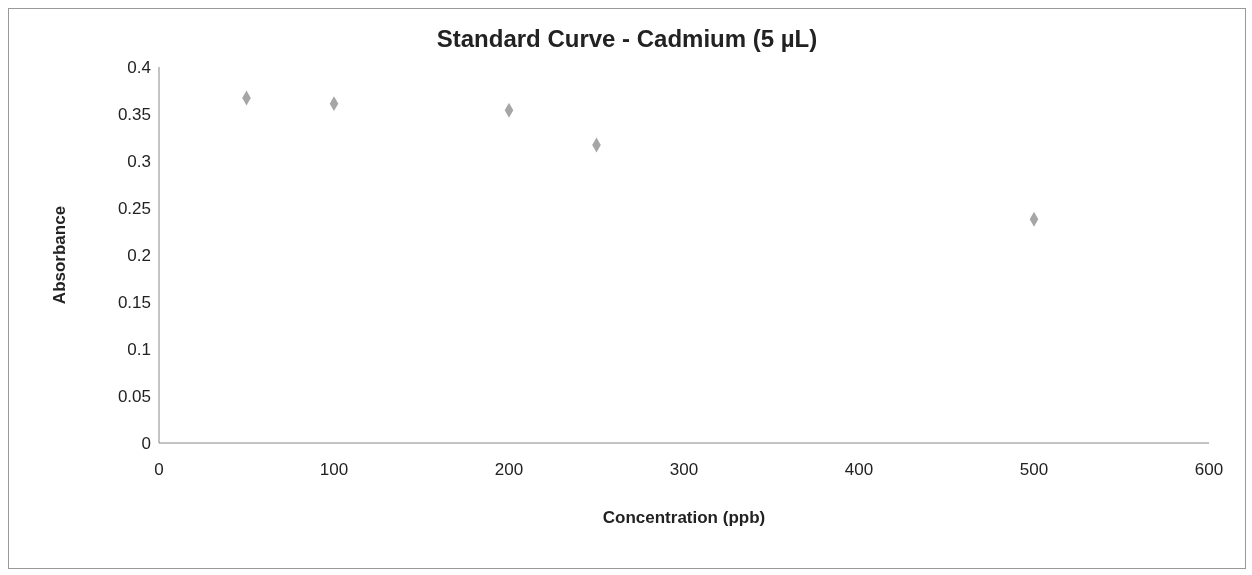 Image resolution: width=1252 pixels, height=575 pixels. I want to click on x-tick-label: 100, so click(334, 470).